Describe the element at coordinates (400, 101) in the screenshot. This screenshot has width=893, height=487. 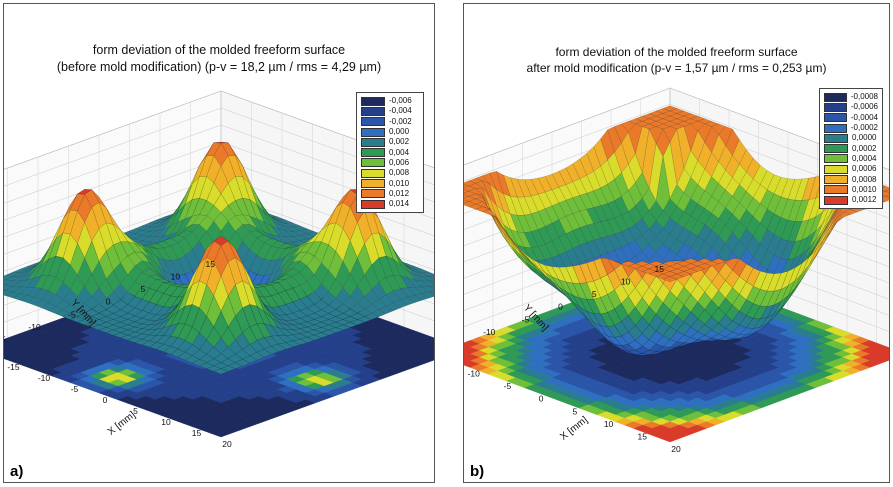
I see `legend-label: -0,006` at that location.